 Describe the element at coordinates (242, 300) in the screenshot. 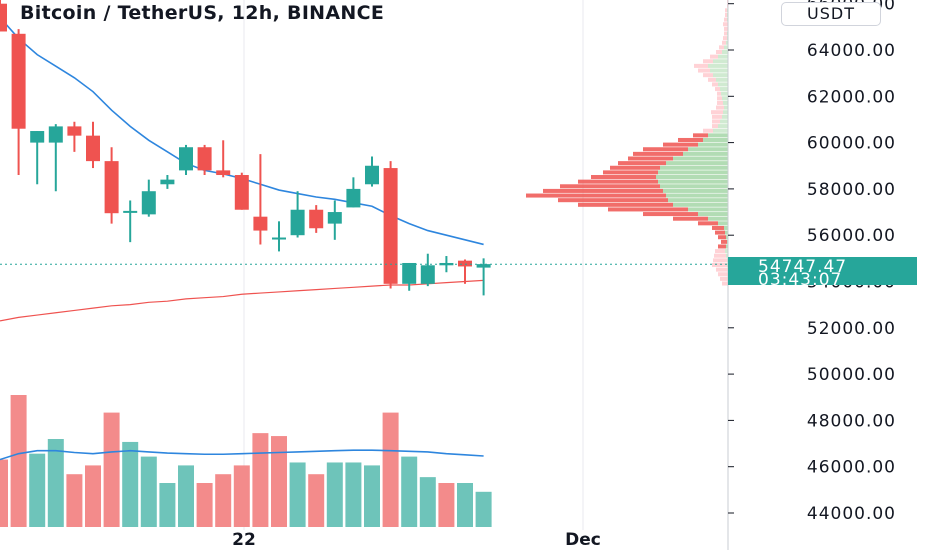

I see `slow-ma-line` at that location.